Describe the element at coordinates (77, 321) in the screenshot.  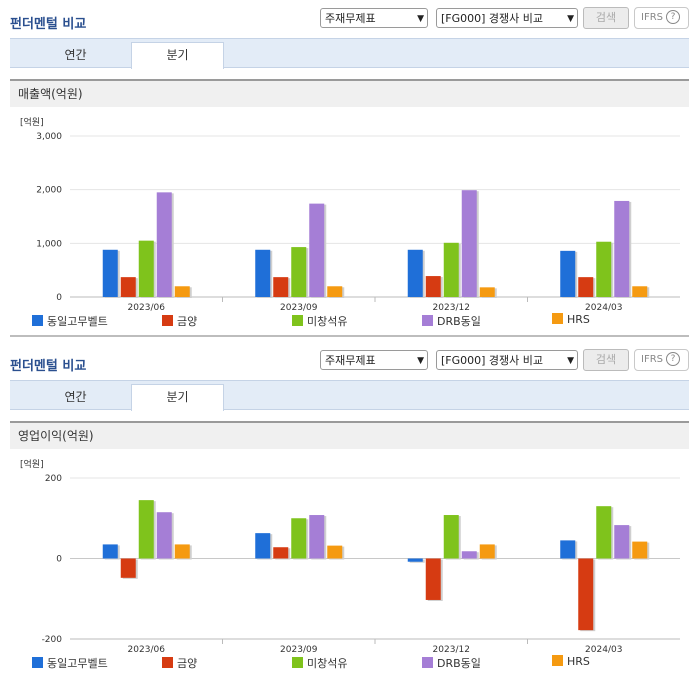
I see `legend-label: 동일고무벨트` at that location.